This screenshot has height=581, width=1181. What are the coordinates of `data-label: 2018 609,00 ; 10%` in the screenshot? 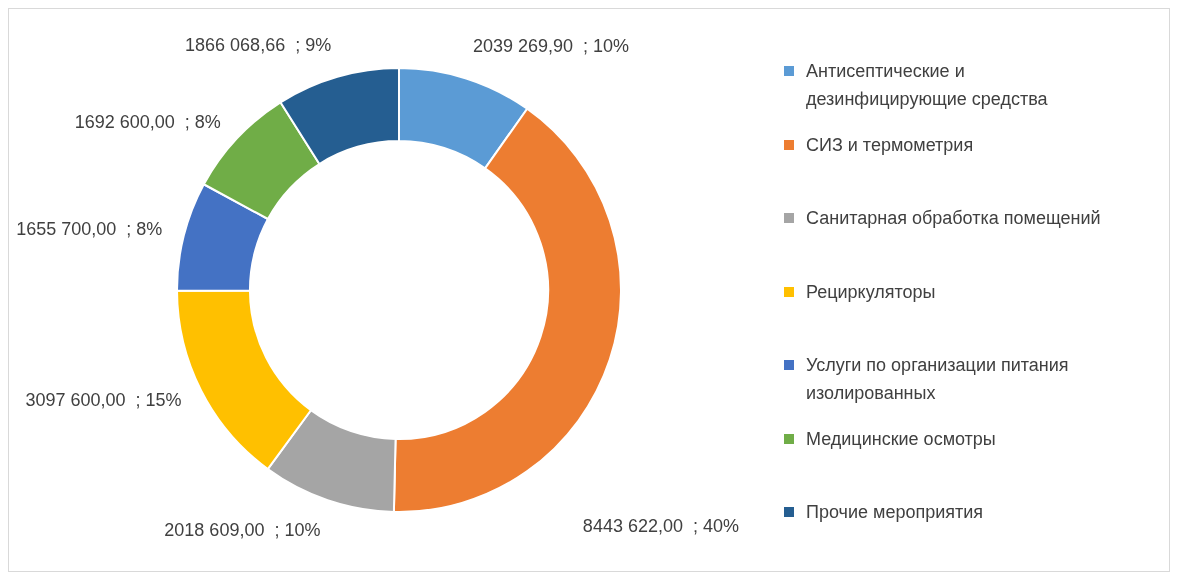 It's located at (242, 529).